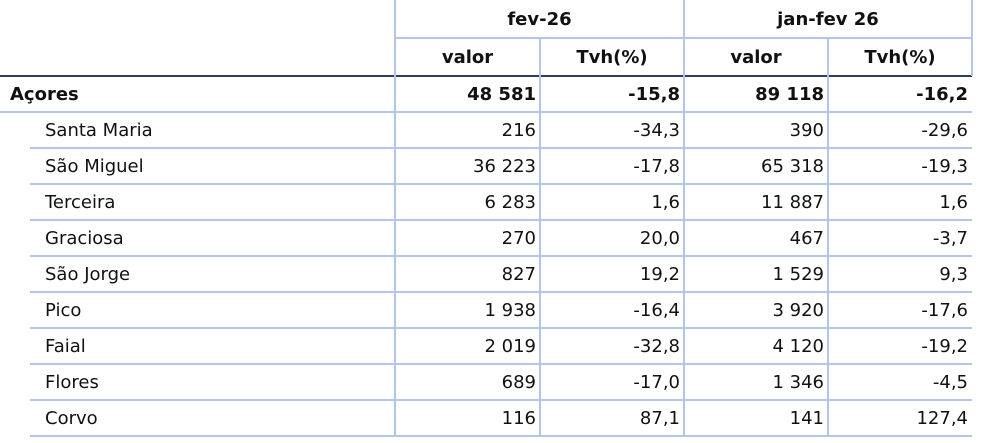 The width and height of the screenshot is (982, 443). I want to click on group-header: fev-26, so click(539, 19).